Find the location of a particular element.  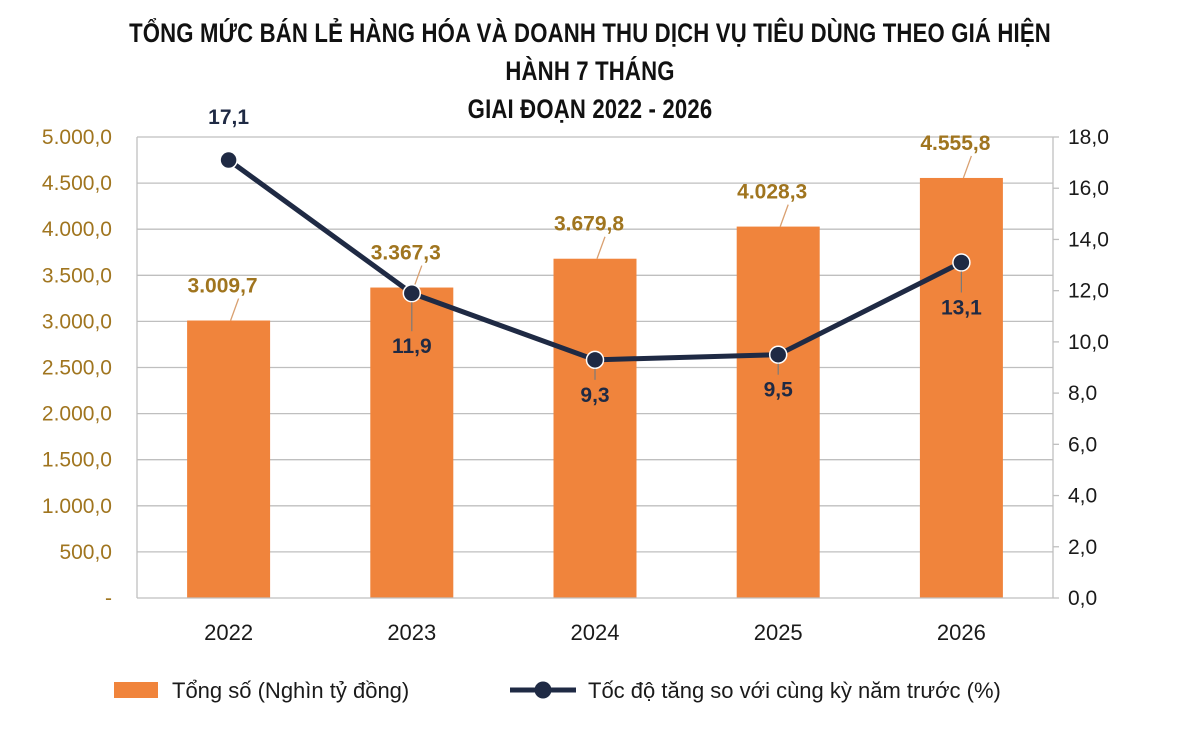

x-axis-ticks: 2022 2023 2024 2025 2026 is located at coordinates (595, 632).